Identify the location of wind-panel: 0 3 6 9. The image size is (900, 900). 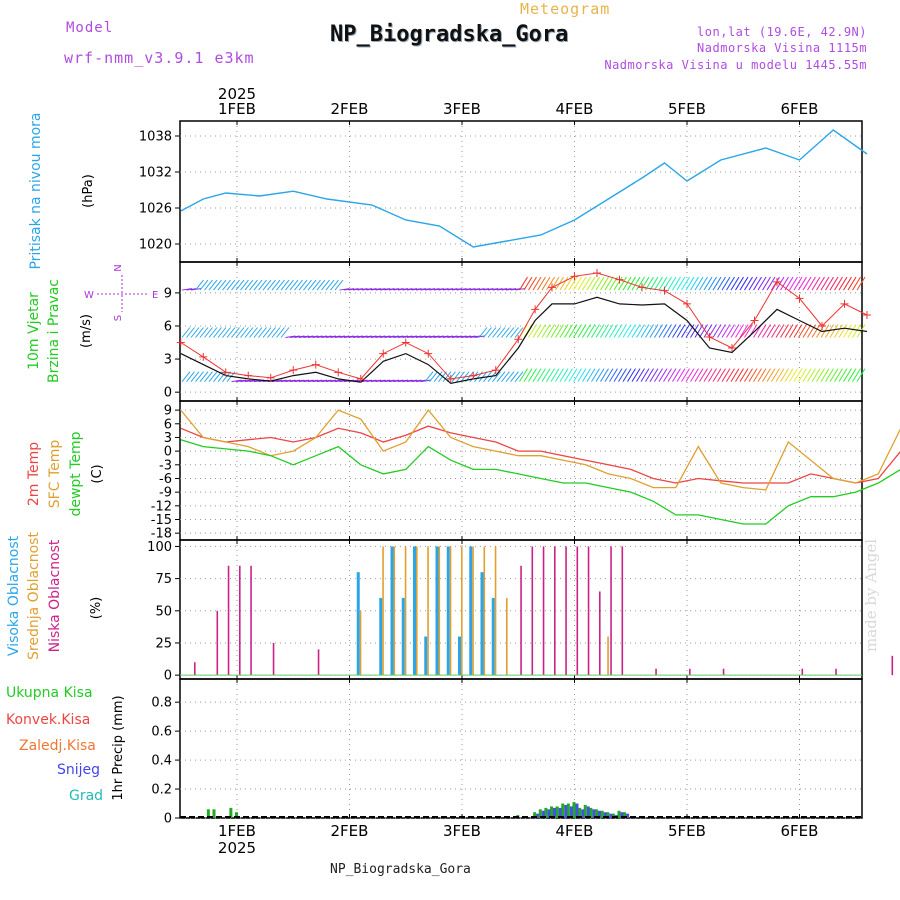
(513, 331).